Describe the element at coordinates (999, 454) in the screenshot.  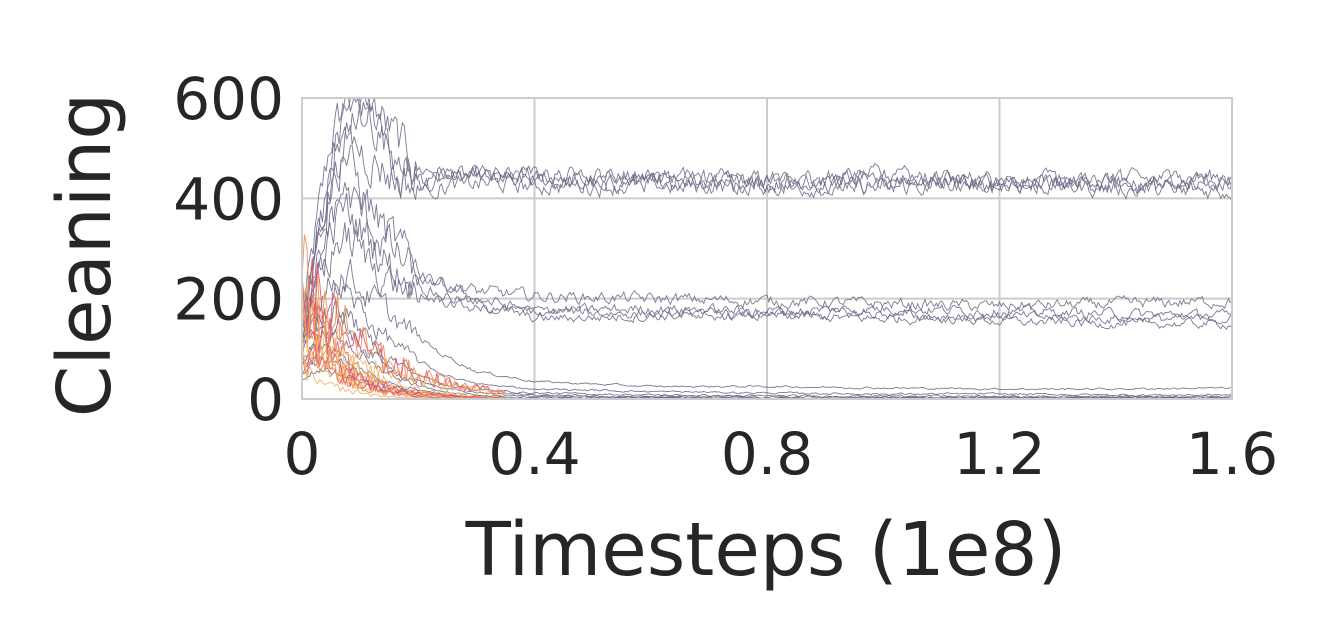
I see `x-tick-label: 1.2` at that location.